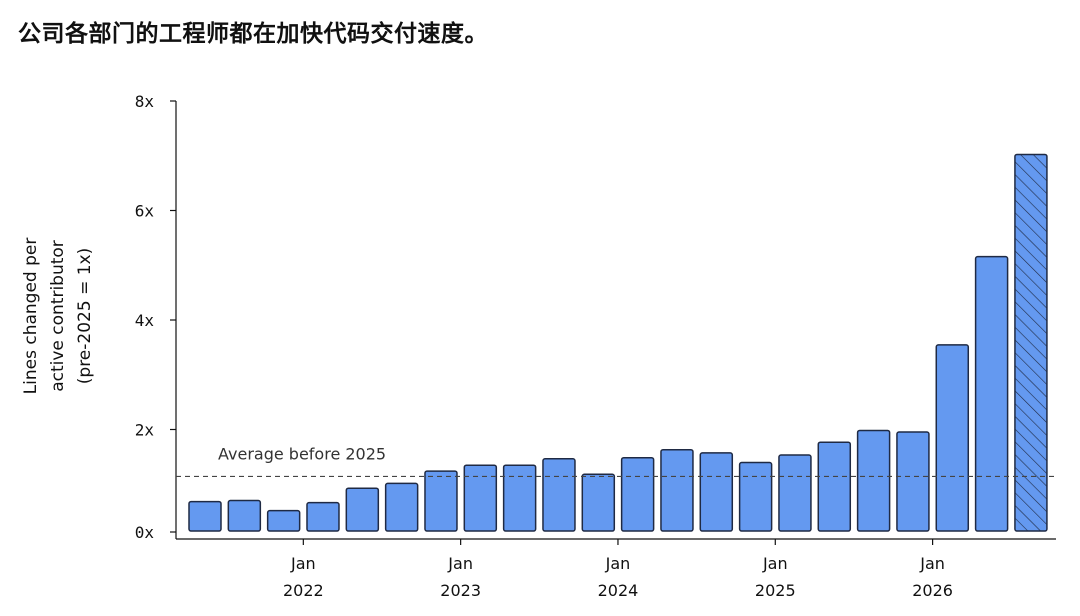 The height and width of the screenshot is (616, 1080). Describe the element at coordinates (1031, 342) in the screenshot. I see `bar-partial` at that location.